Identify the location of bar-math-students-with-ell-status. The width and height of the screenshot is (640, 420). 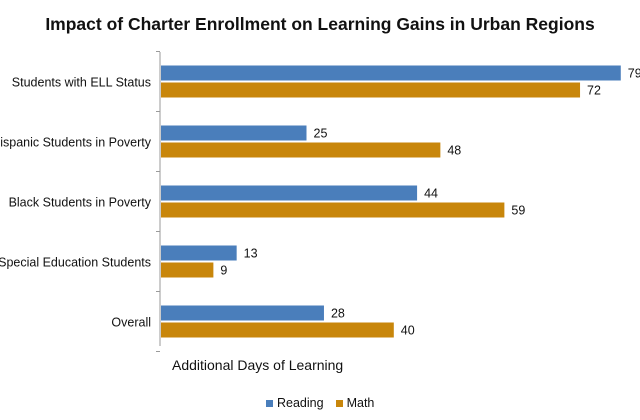
(371, 90).